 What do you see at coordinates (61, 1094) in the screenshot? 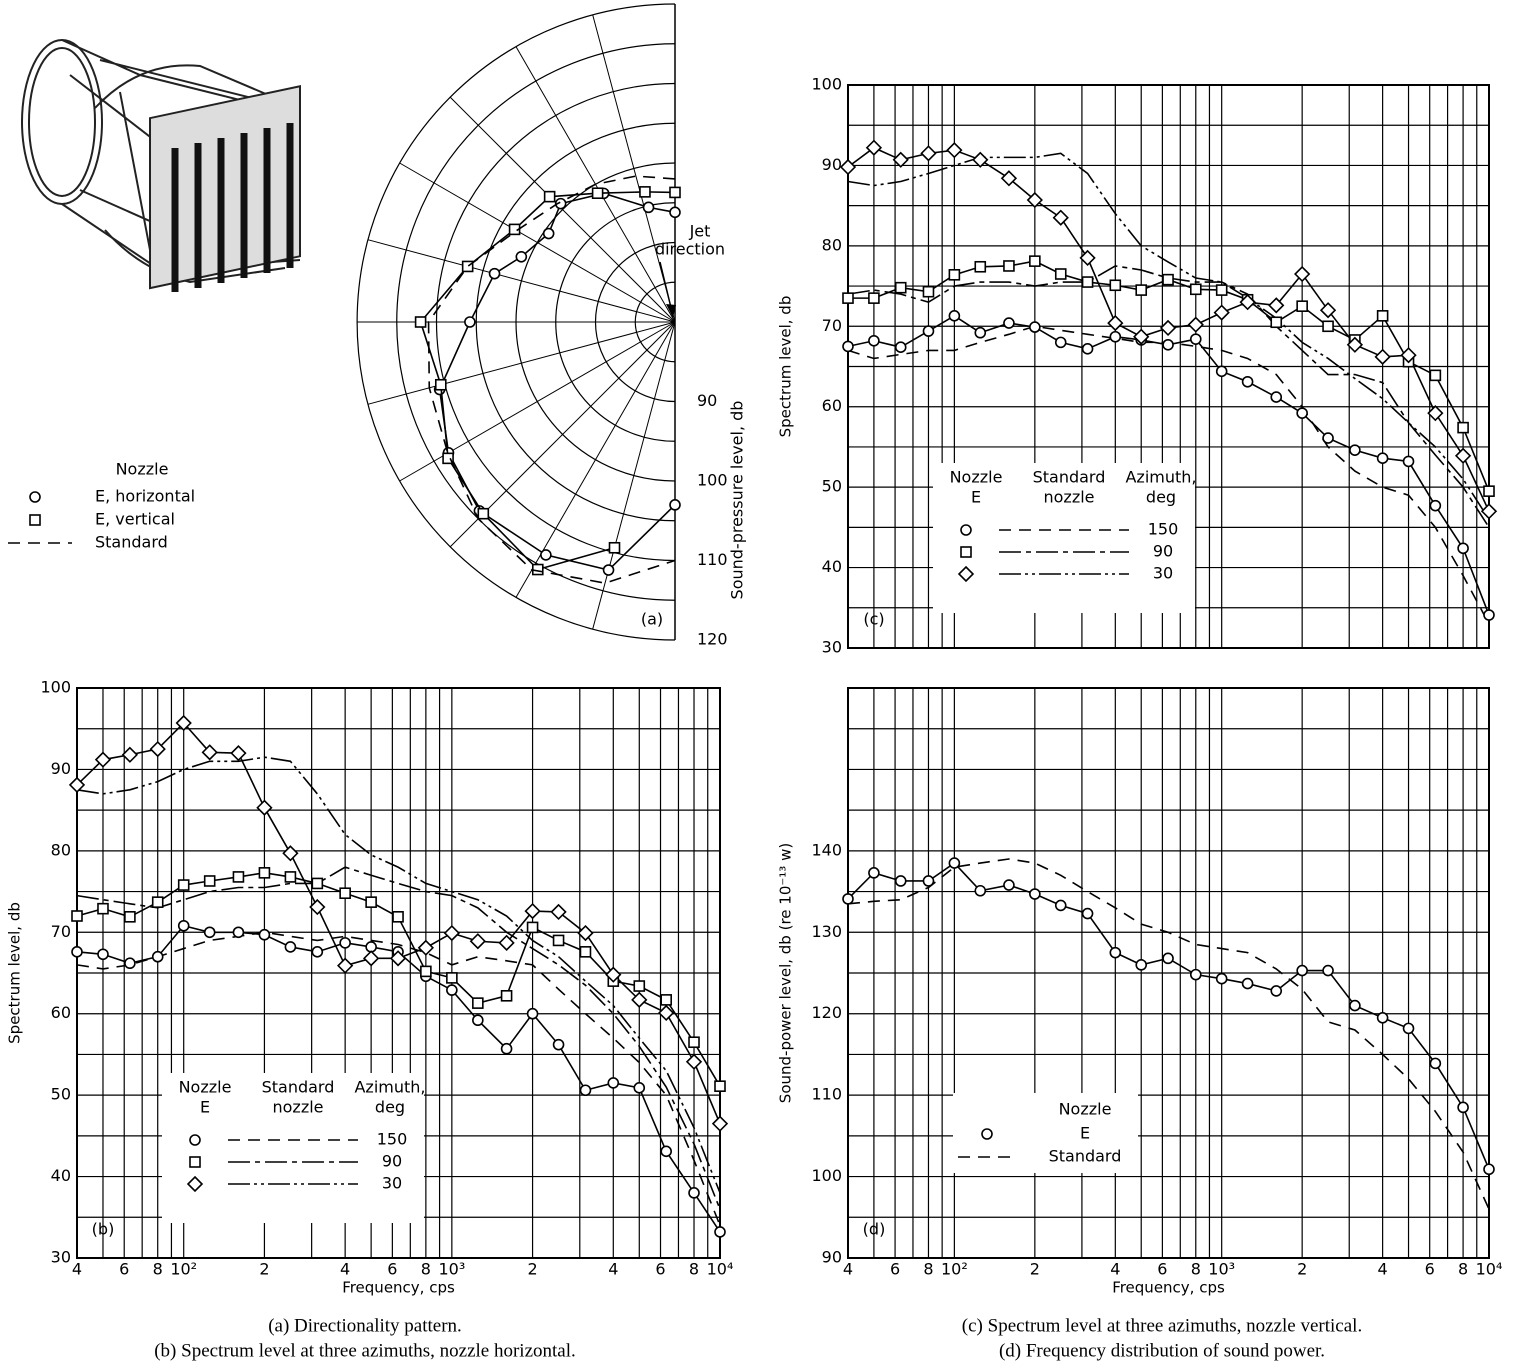
I see `y-tick-label: 50` at bounding box center [61, 1094].